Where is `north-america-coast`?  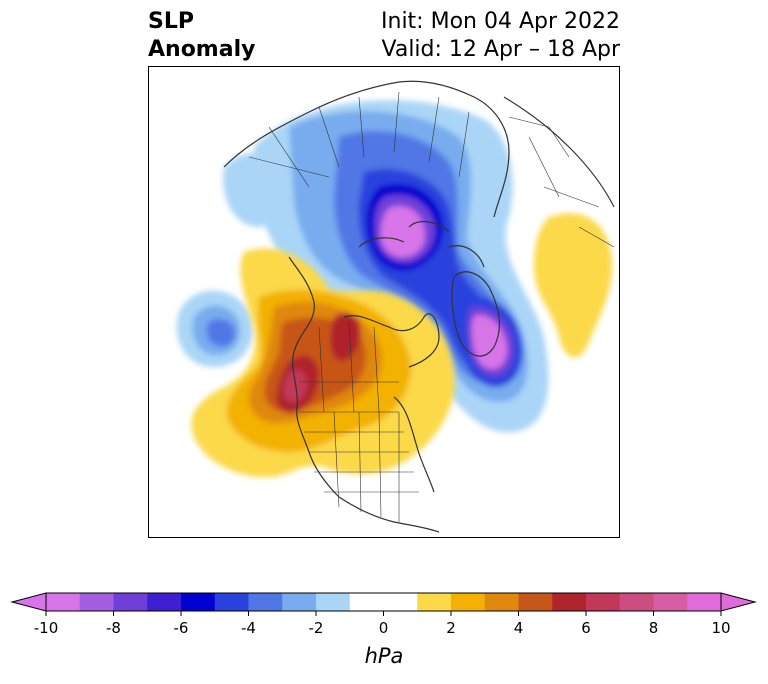
north-america-coast is located at coordinates (364, 394).